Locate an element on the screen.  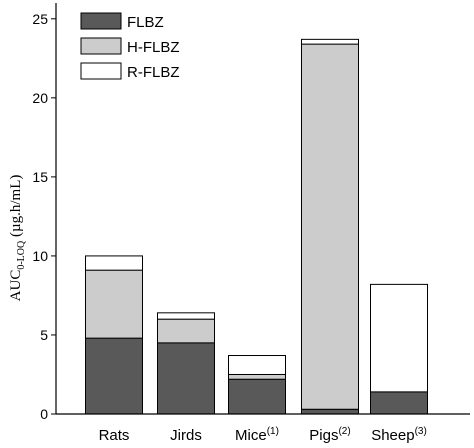
y-axis-label: AUC0-LOQ (µg.h/mL) is located at coordinates (17, 238).